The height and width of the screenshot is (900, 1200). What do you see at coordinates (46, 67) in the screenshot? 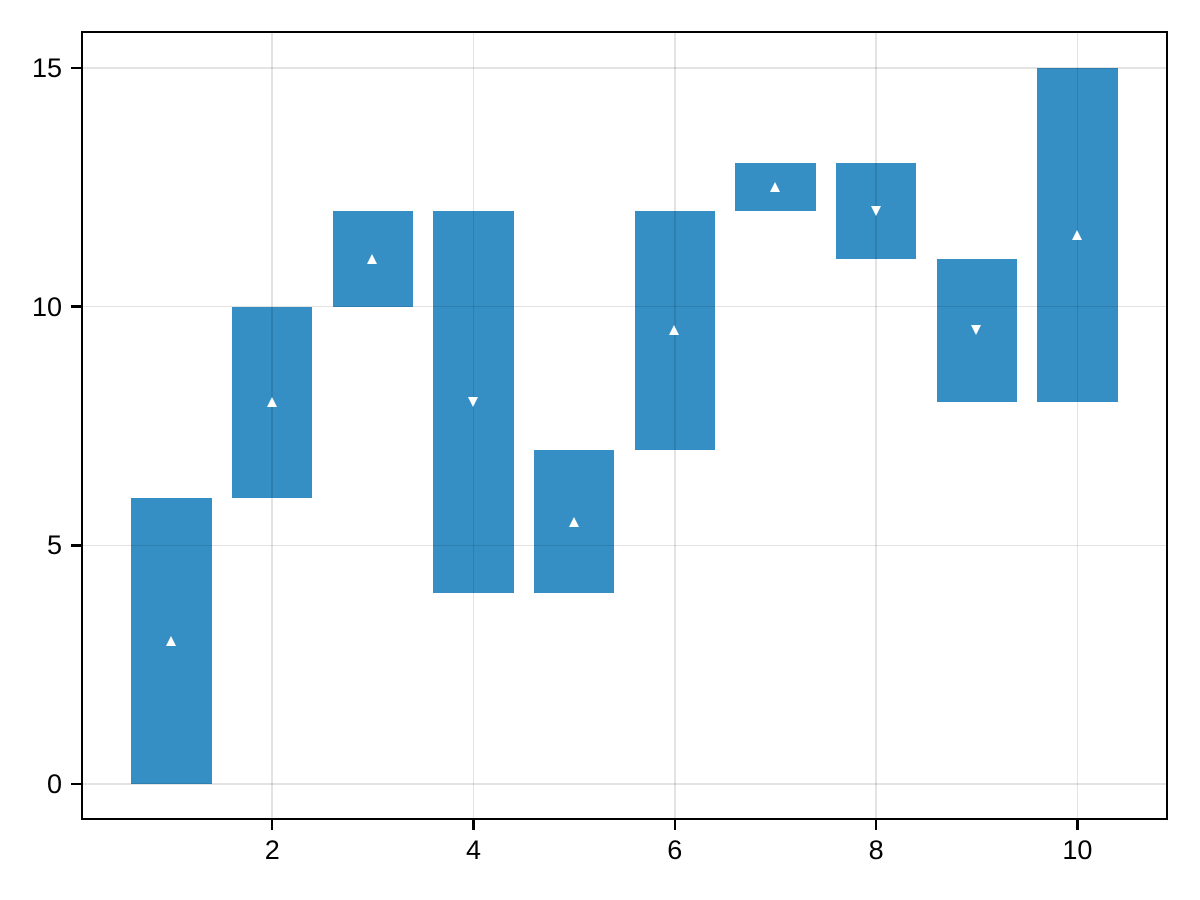
I see `y-tick-label: 15` at bounding box center [46, 67].